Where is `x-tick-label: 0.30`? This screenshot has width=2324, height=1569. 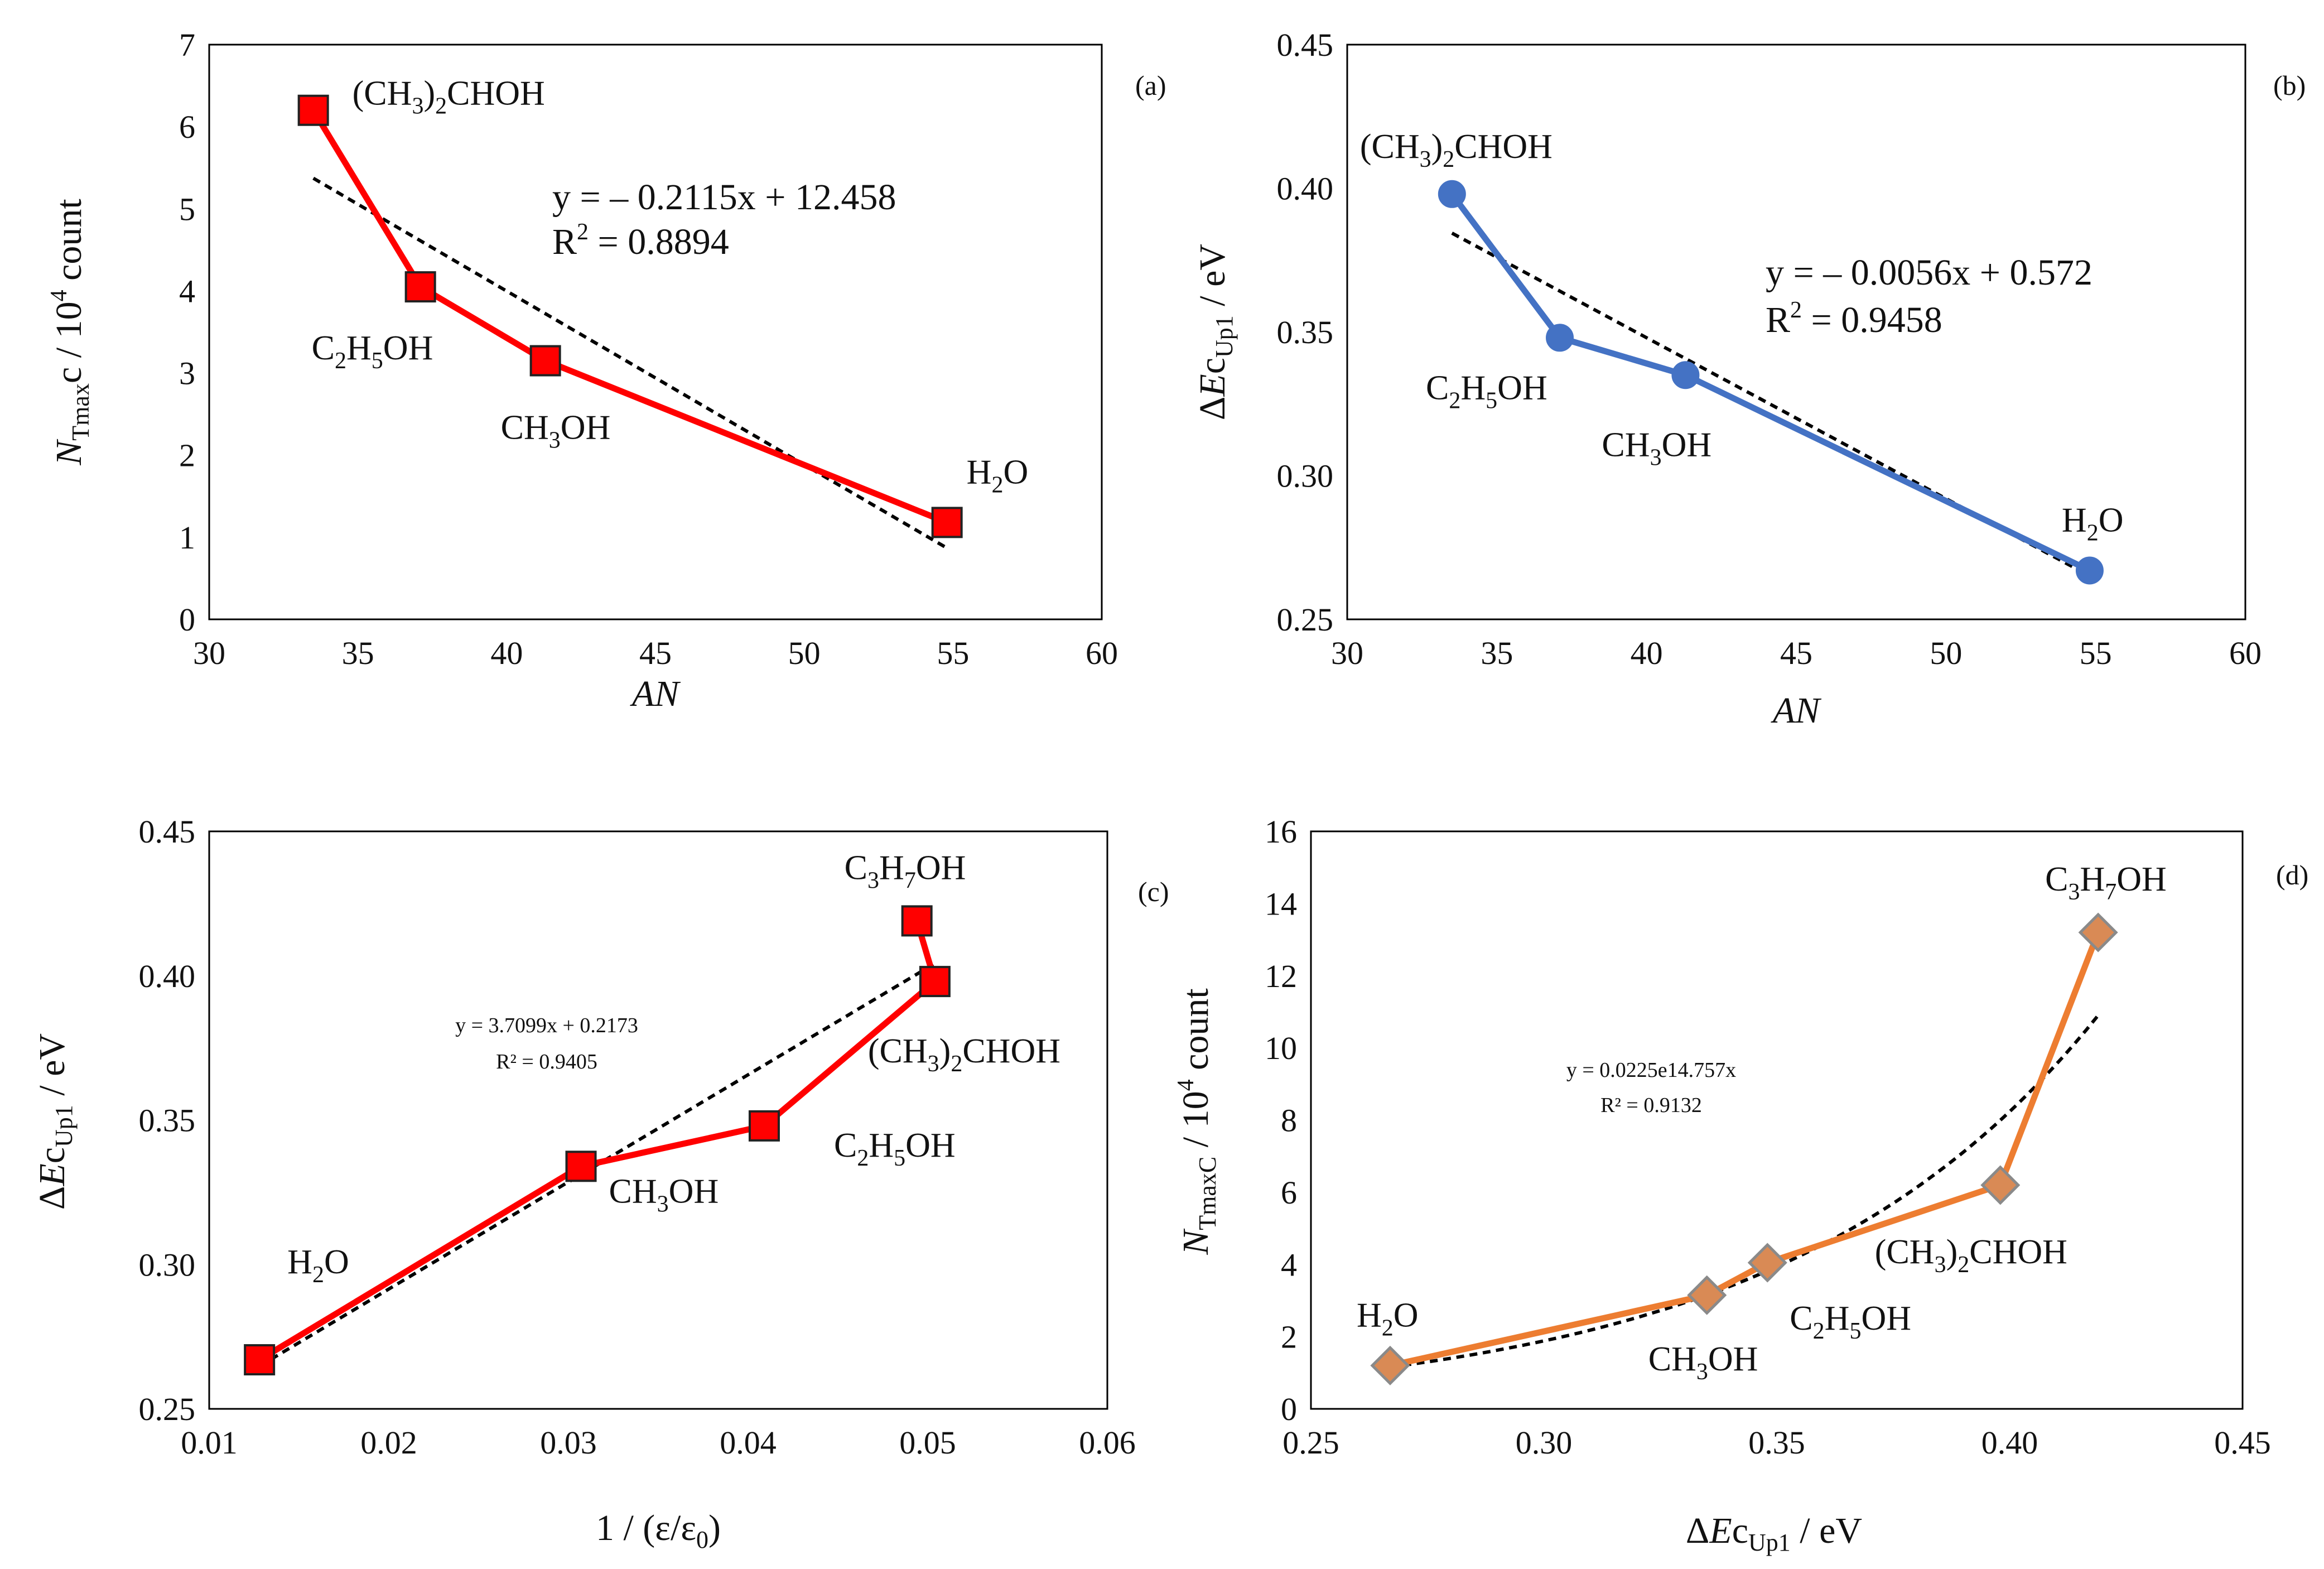 x-tick-label: 0.30 is located at coordinates (1544, 1443).